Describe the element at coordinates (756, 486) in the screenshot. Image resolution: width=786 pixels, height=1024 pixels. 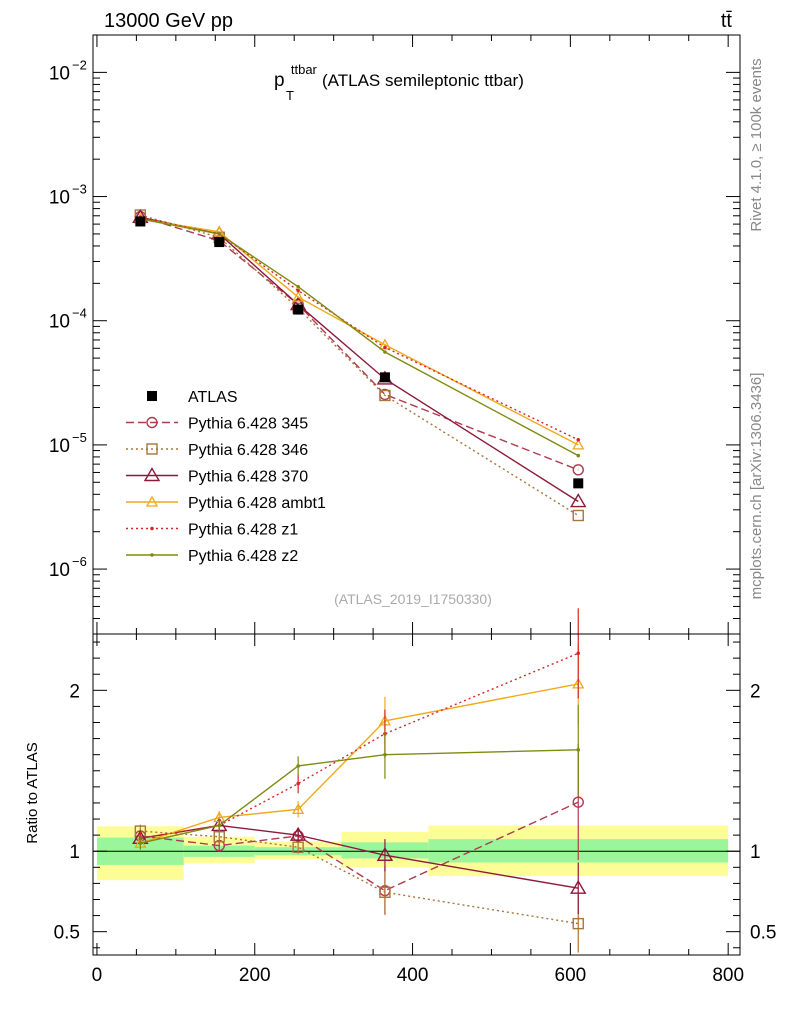
I see `mcplots-label: mcplots.cern.ch [arXiv:1306.3436]` at that location.